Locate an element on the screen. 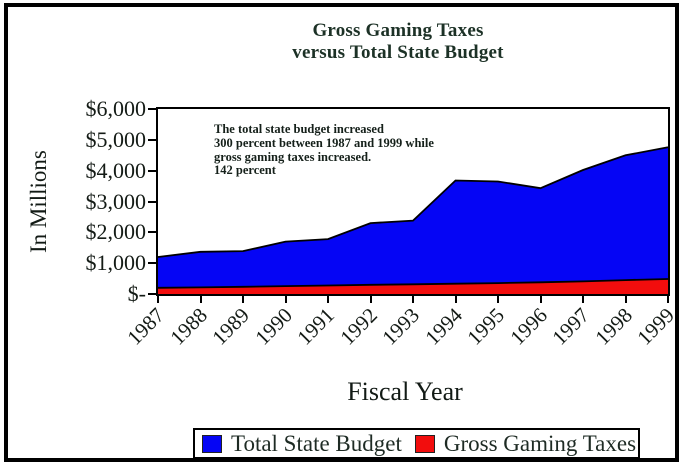 This screenshot has width=685, height=476. y-tick-label-2: $4,000 is located at coordinates (116, 170).